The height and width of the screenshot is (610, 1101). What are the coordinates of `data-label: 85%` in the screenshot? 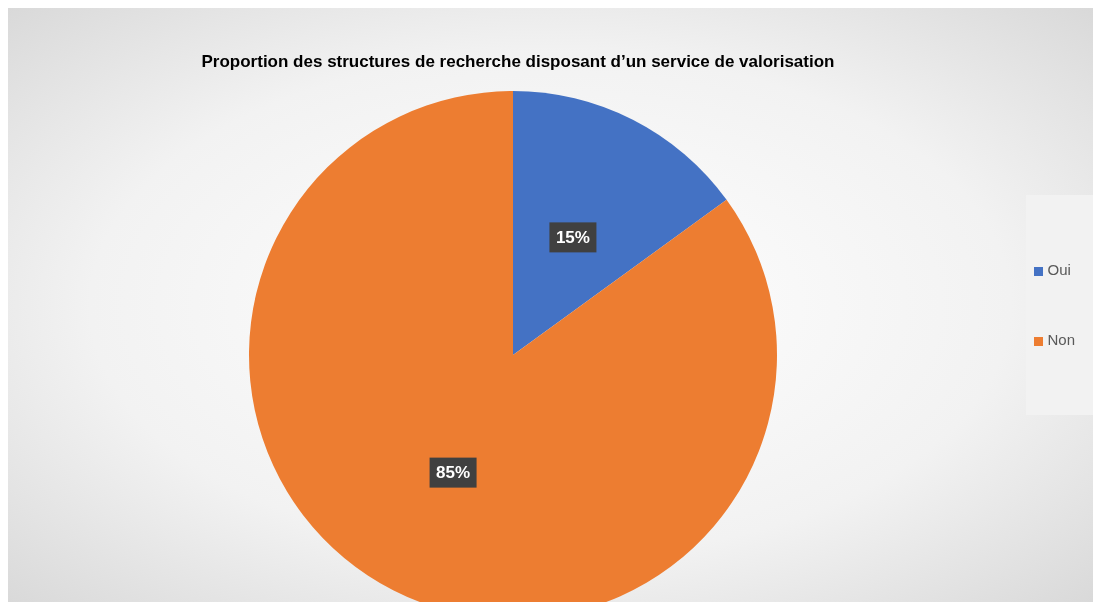 It's located at (453, 473).